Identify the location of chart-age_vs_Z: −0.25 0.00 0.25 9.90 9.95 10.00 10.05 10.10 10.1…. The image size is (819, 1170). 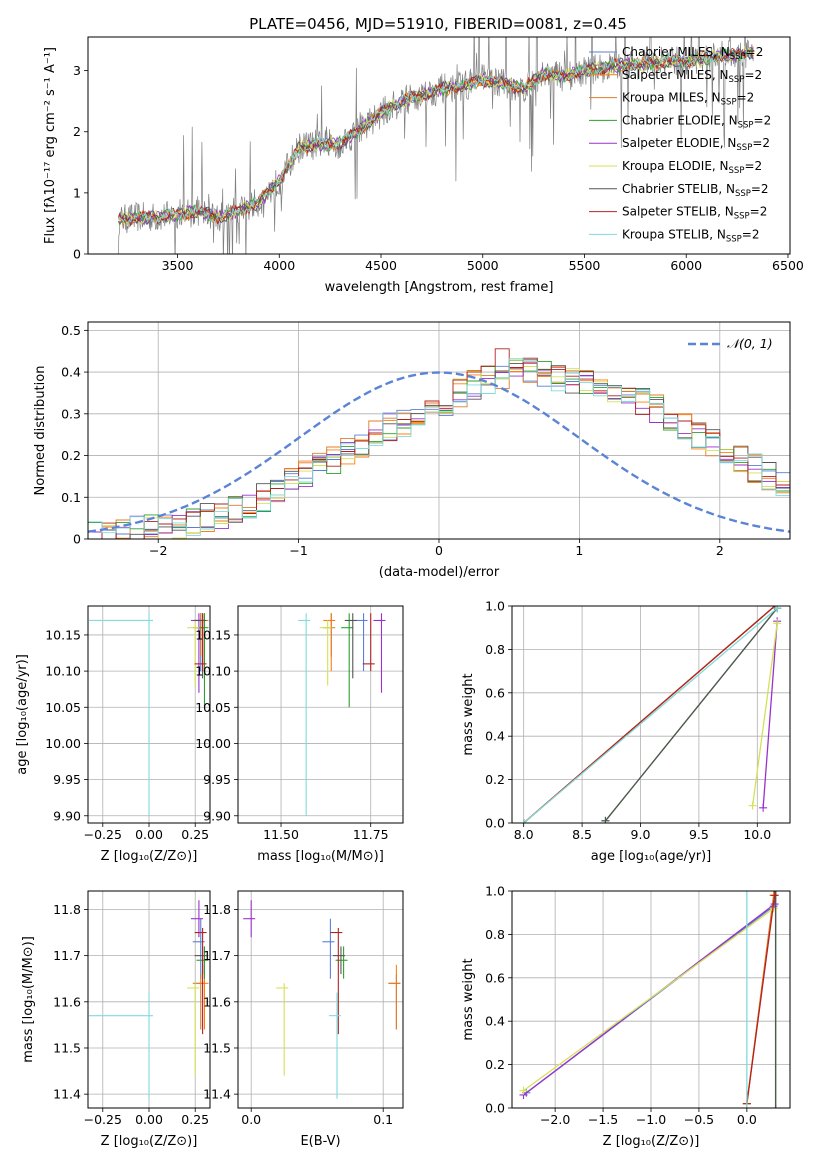
(113, 734).